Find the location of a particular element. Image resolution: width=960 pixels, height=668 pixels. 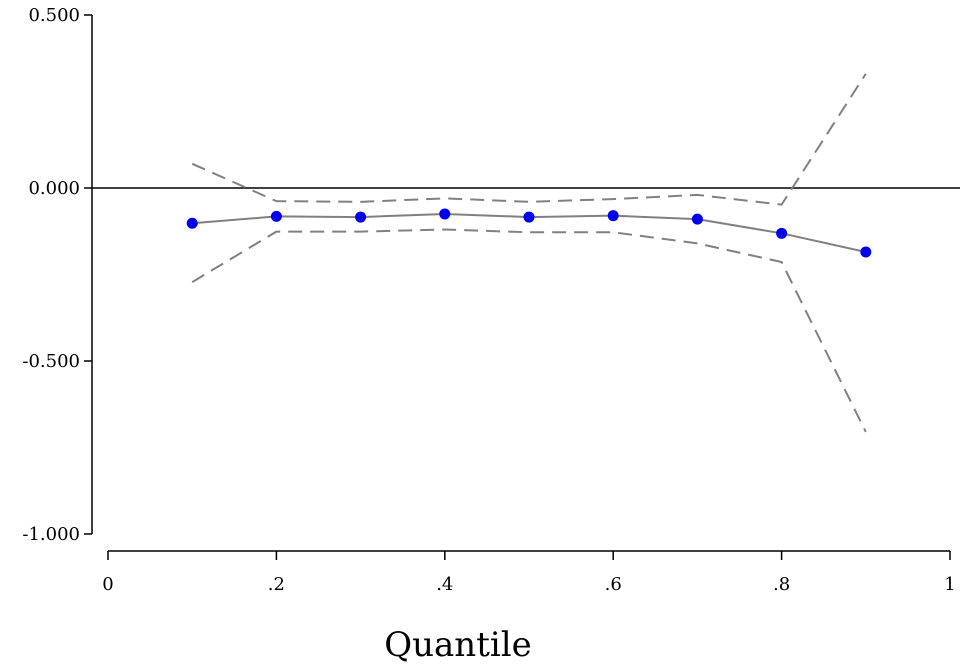

y-tick-label-2: -0.500 is located at coordinates (51, 361).